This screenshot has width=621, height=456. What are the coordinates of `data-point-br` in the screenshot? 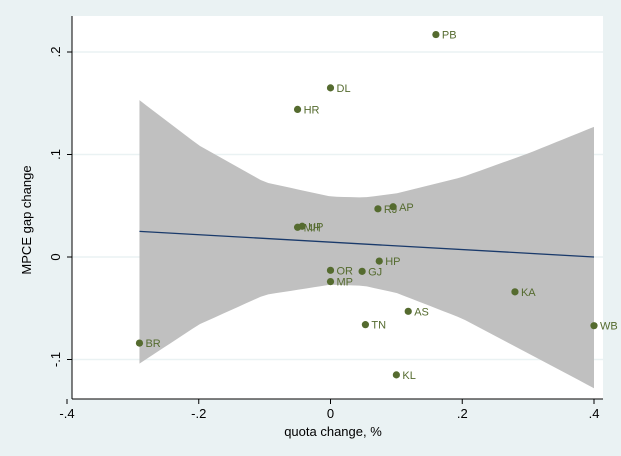 It's located at (139, 343).